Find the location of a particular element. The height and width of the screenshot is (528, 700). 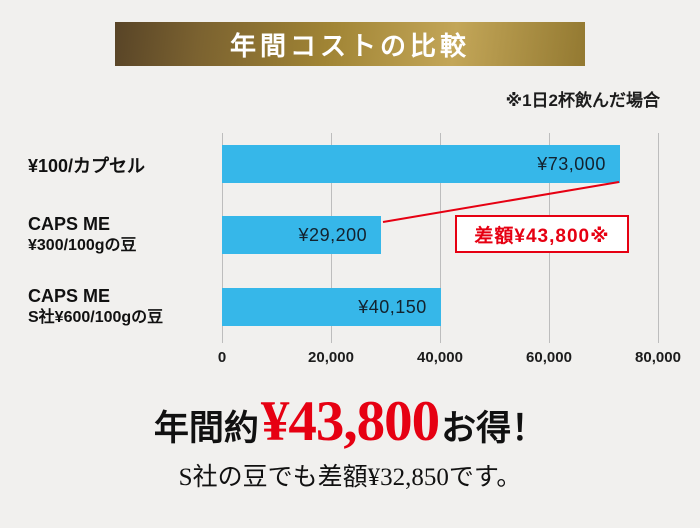

x-tick-label: 20,000 is located at coordinates (331, 357).